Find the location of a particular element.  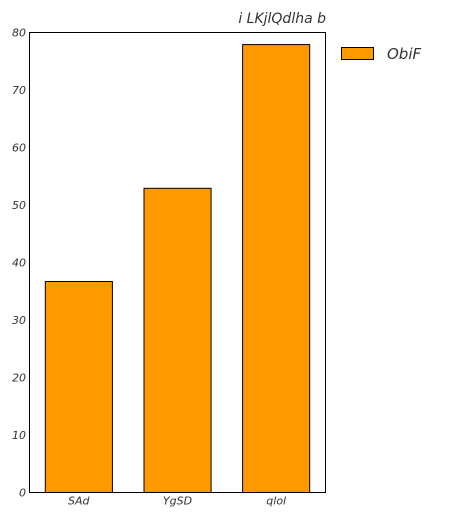

chart-title: i LKjlQdlha b is located at coordinates (282, 19).